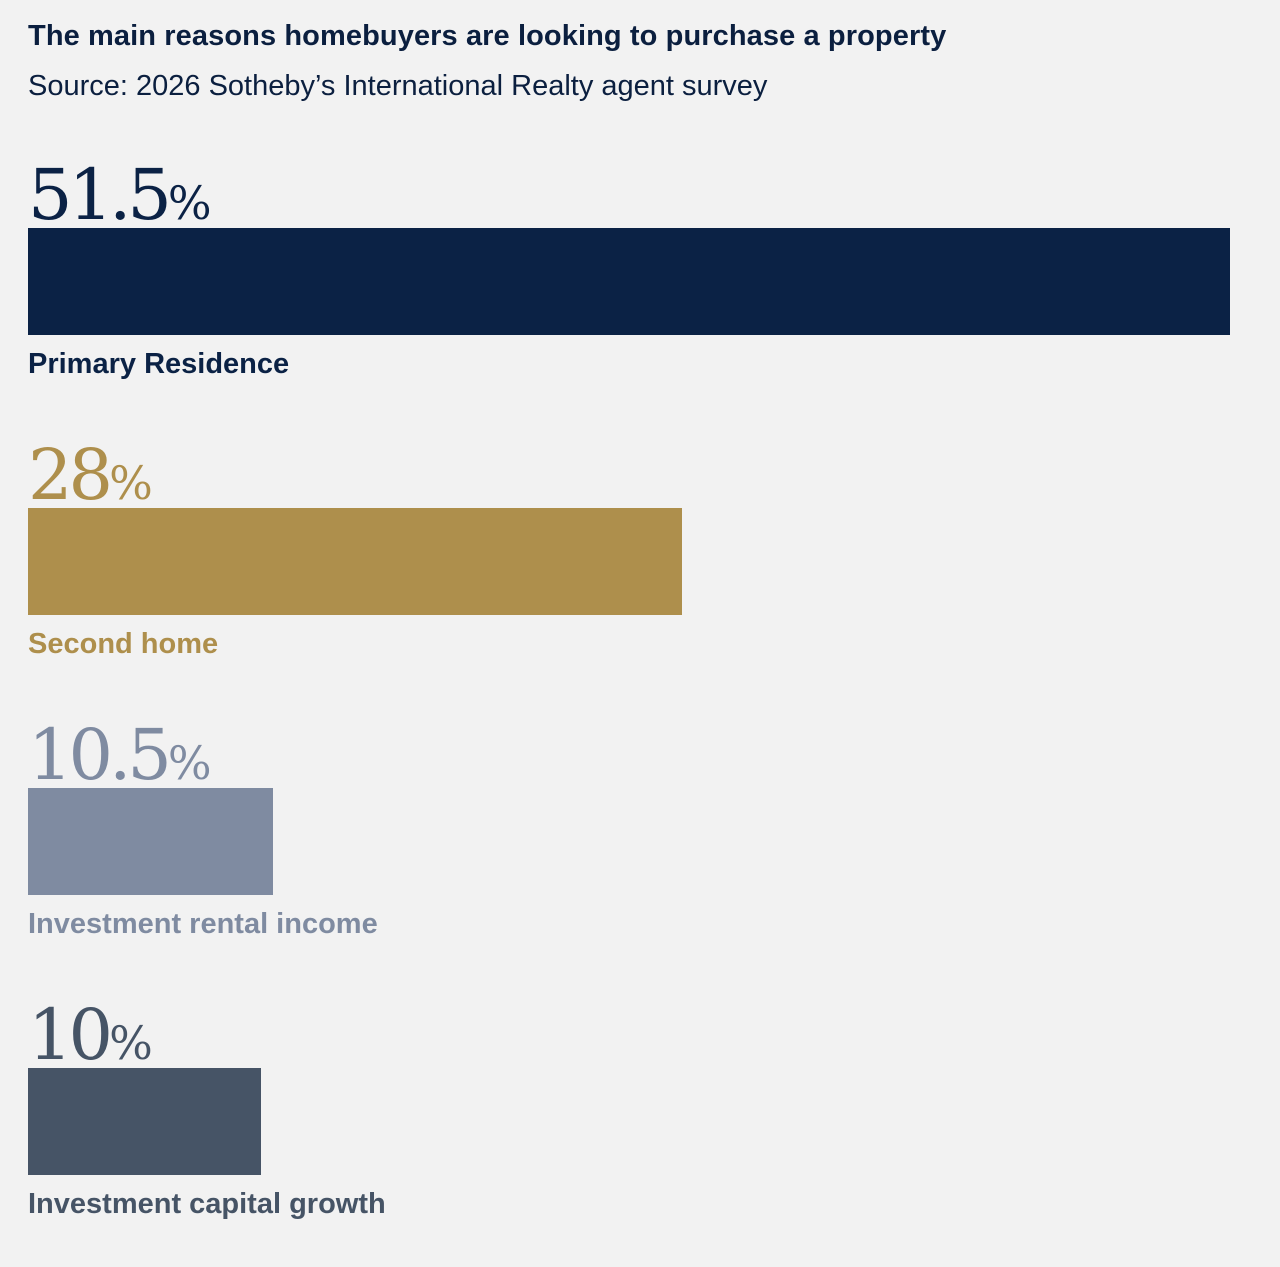 Image resolution: width=1280 pixels, height=1267 pixels. I want to click on bar-category-label: Primary Residence, so click(159, 364).